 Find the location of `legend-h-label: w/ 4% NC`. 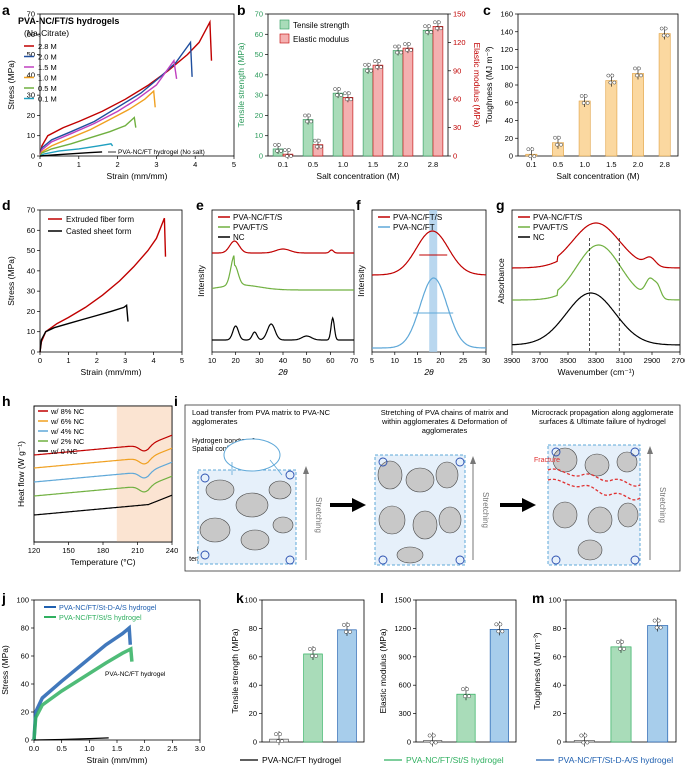

legend-h-label: w/ 4% NC is located at coordinates (67, 431).